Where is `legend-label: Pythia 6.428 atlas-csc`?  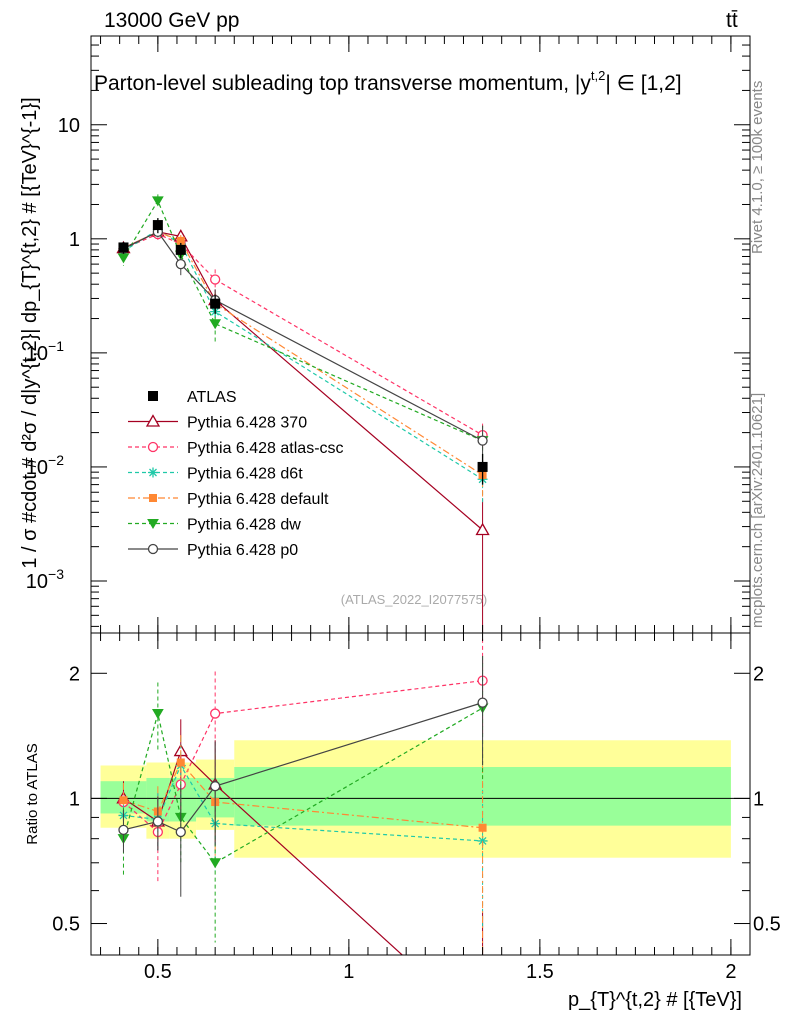 legend-label: Pythia 6.428 atlas-csc is located at coordinates (265, 448).